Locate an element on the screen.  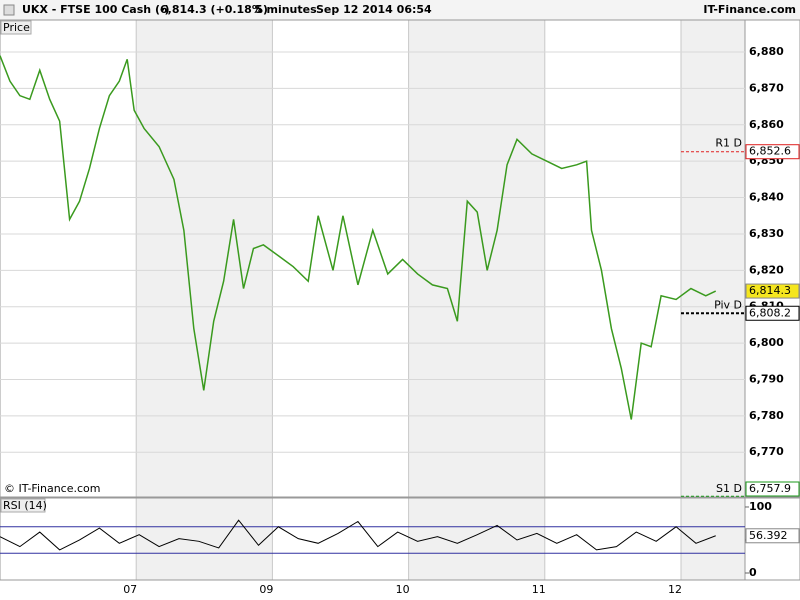
panel-frame is located at coordinates (400, 539).